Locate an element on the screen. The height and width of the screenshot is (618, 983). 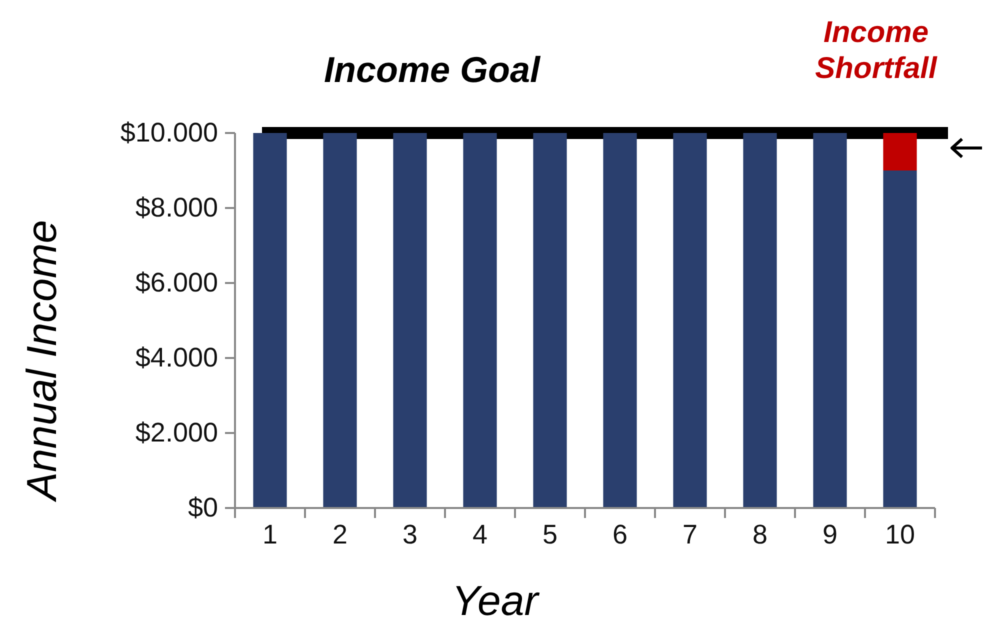
y-tick-label: $0 is located at coordinates (203, 507).